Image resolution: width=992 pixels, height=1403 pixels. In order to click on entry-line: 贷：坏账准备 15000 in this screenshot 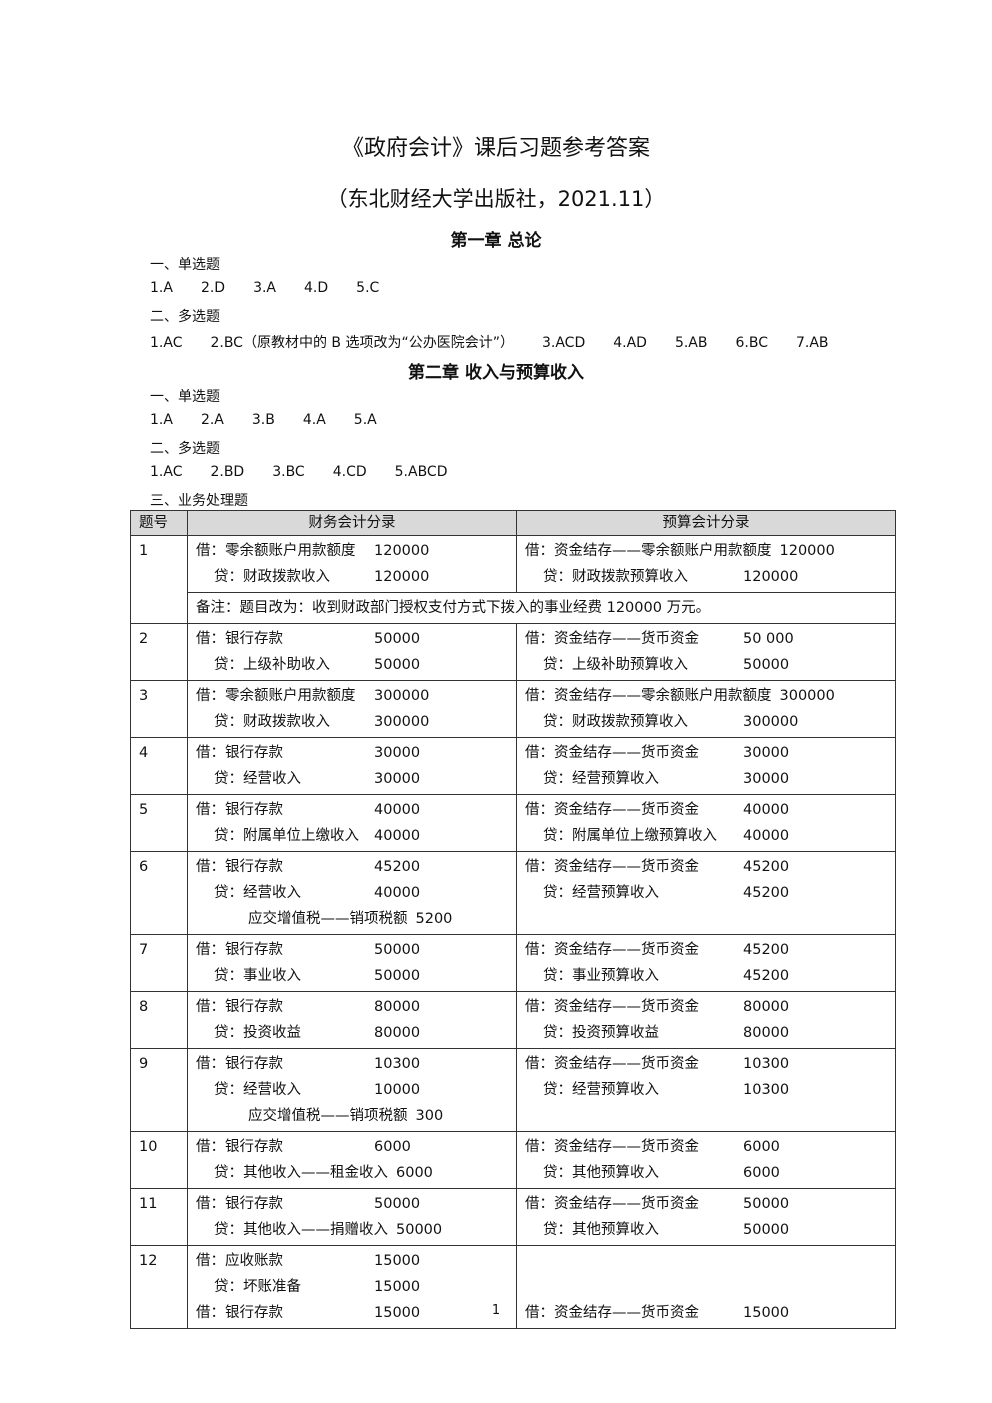, I will do `click(352, 1287)`.